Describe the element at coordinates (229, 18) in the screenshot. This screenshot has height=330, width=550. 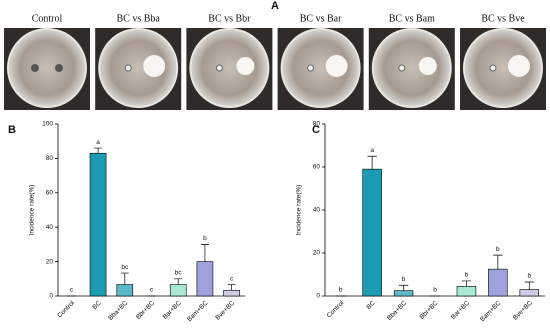
I see `photo-label: BC vs Bbr` at that location.